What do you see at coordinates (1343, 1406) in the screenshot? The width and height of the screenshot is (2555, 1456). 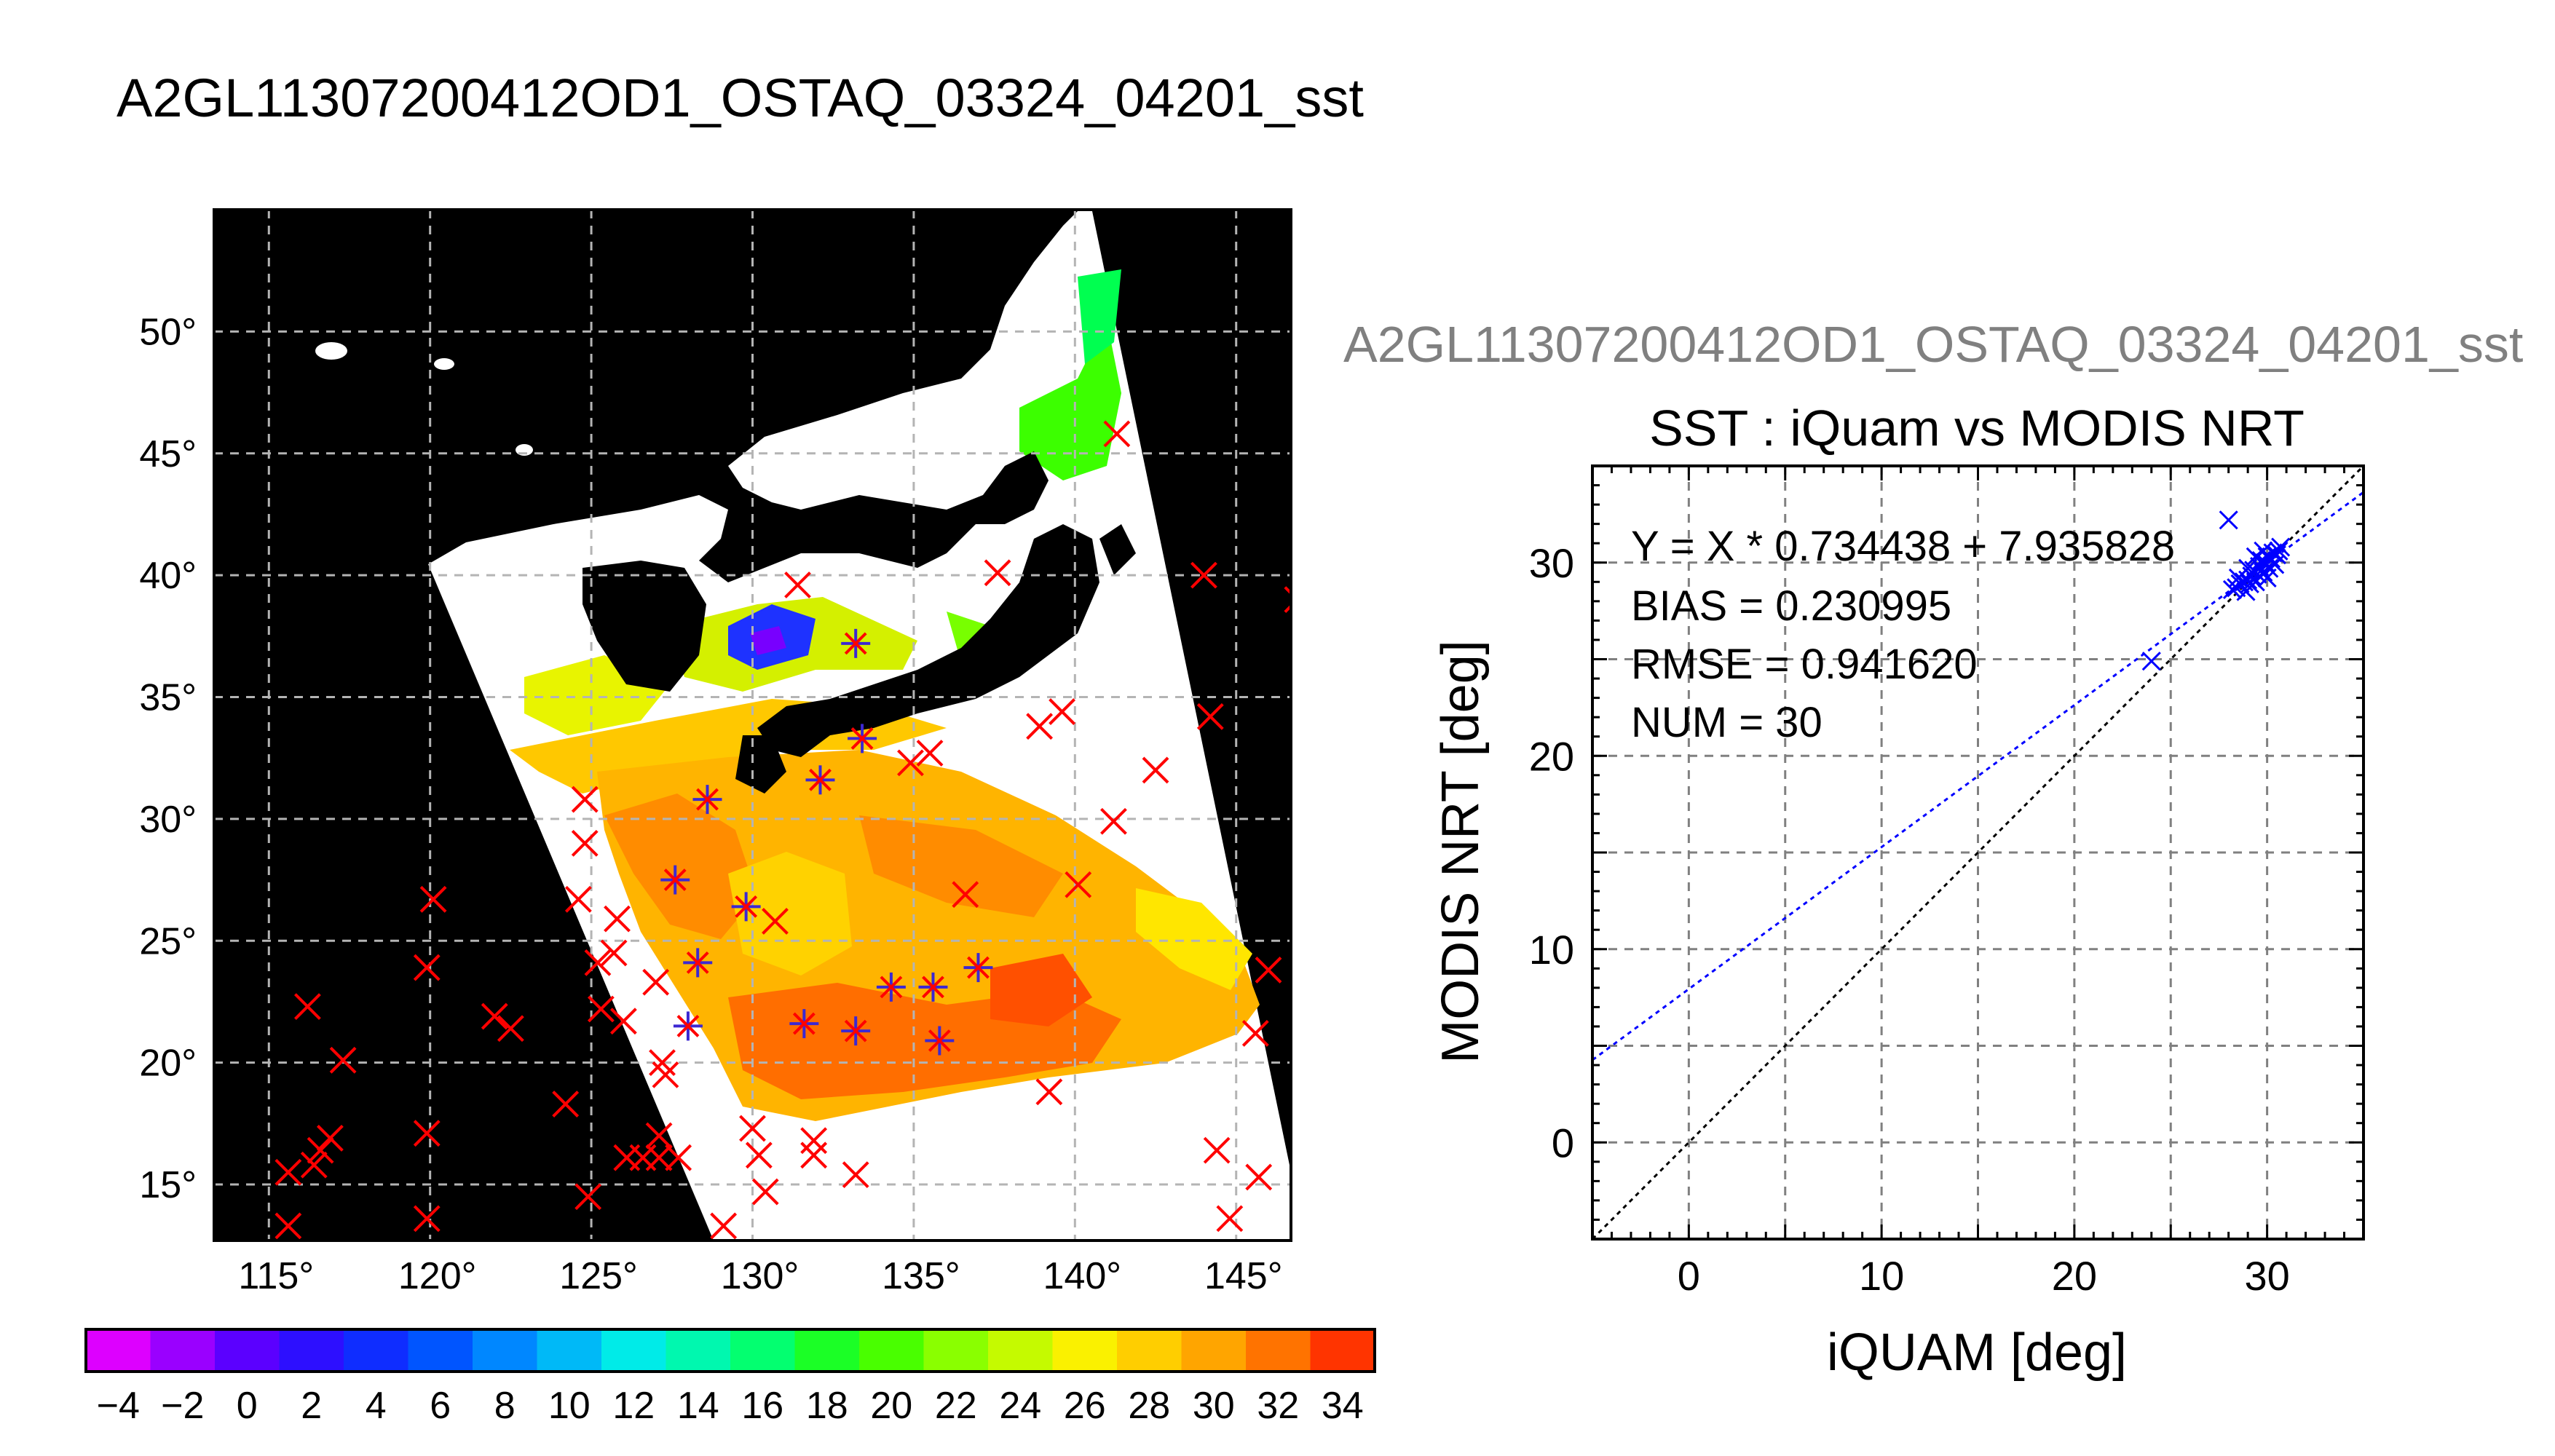 I see `colorbar-tick-label: 34` at bounding box center [1343, 1406].